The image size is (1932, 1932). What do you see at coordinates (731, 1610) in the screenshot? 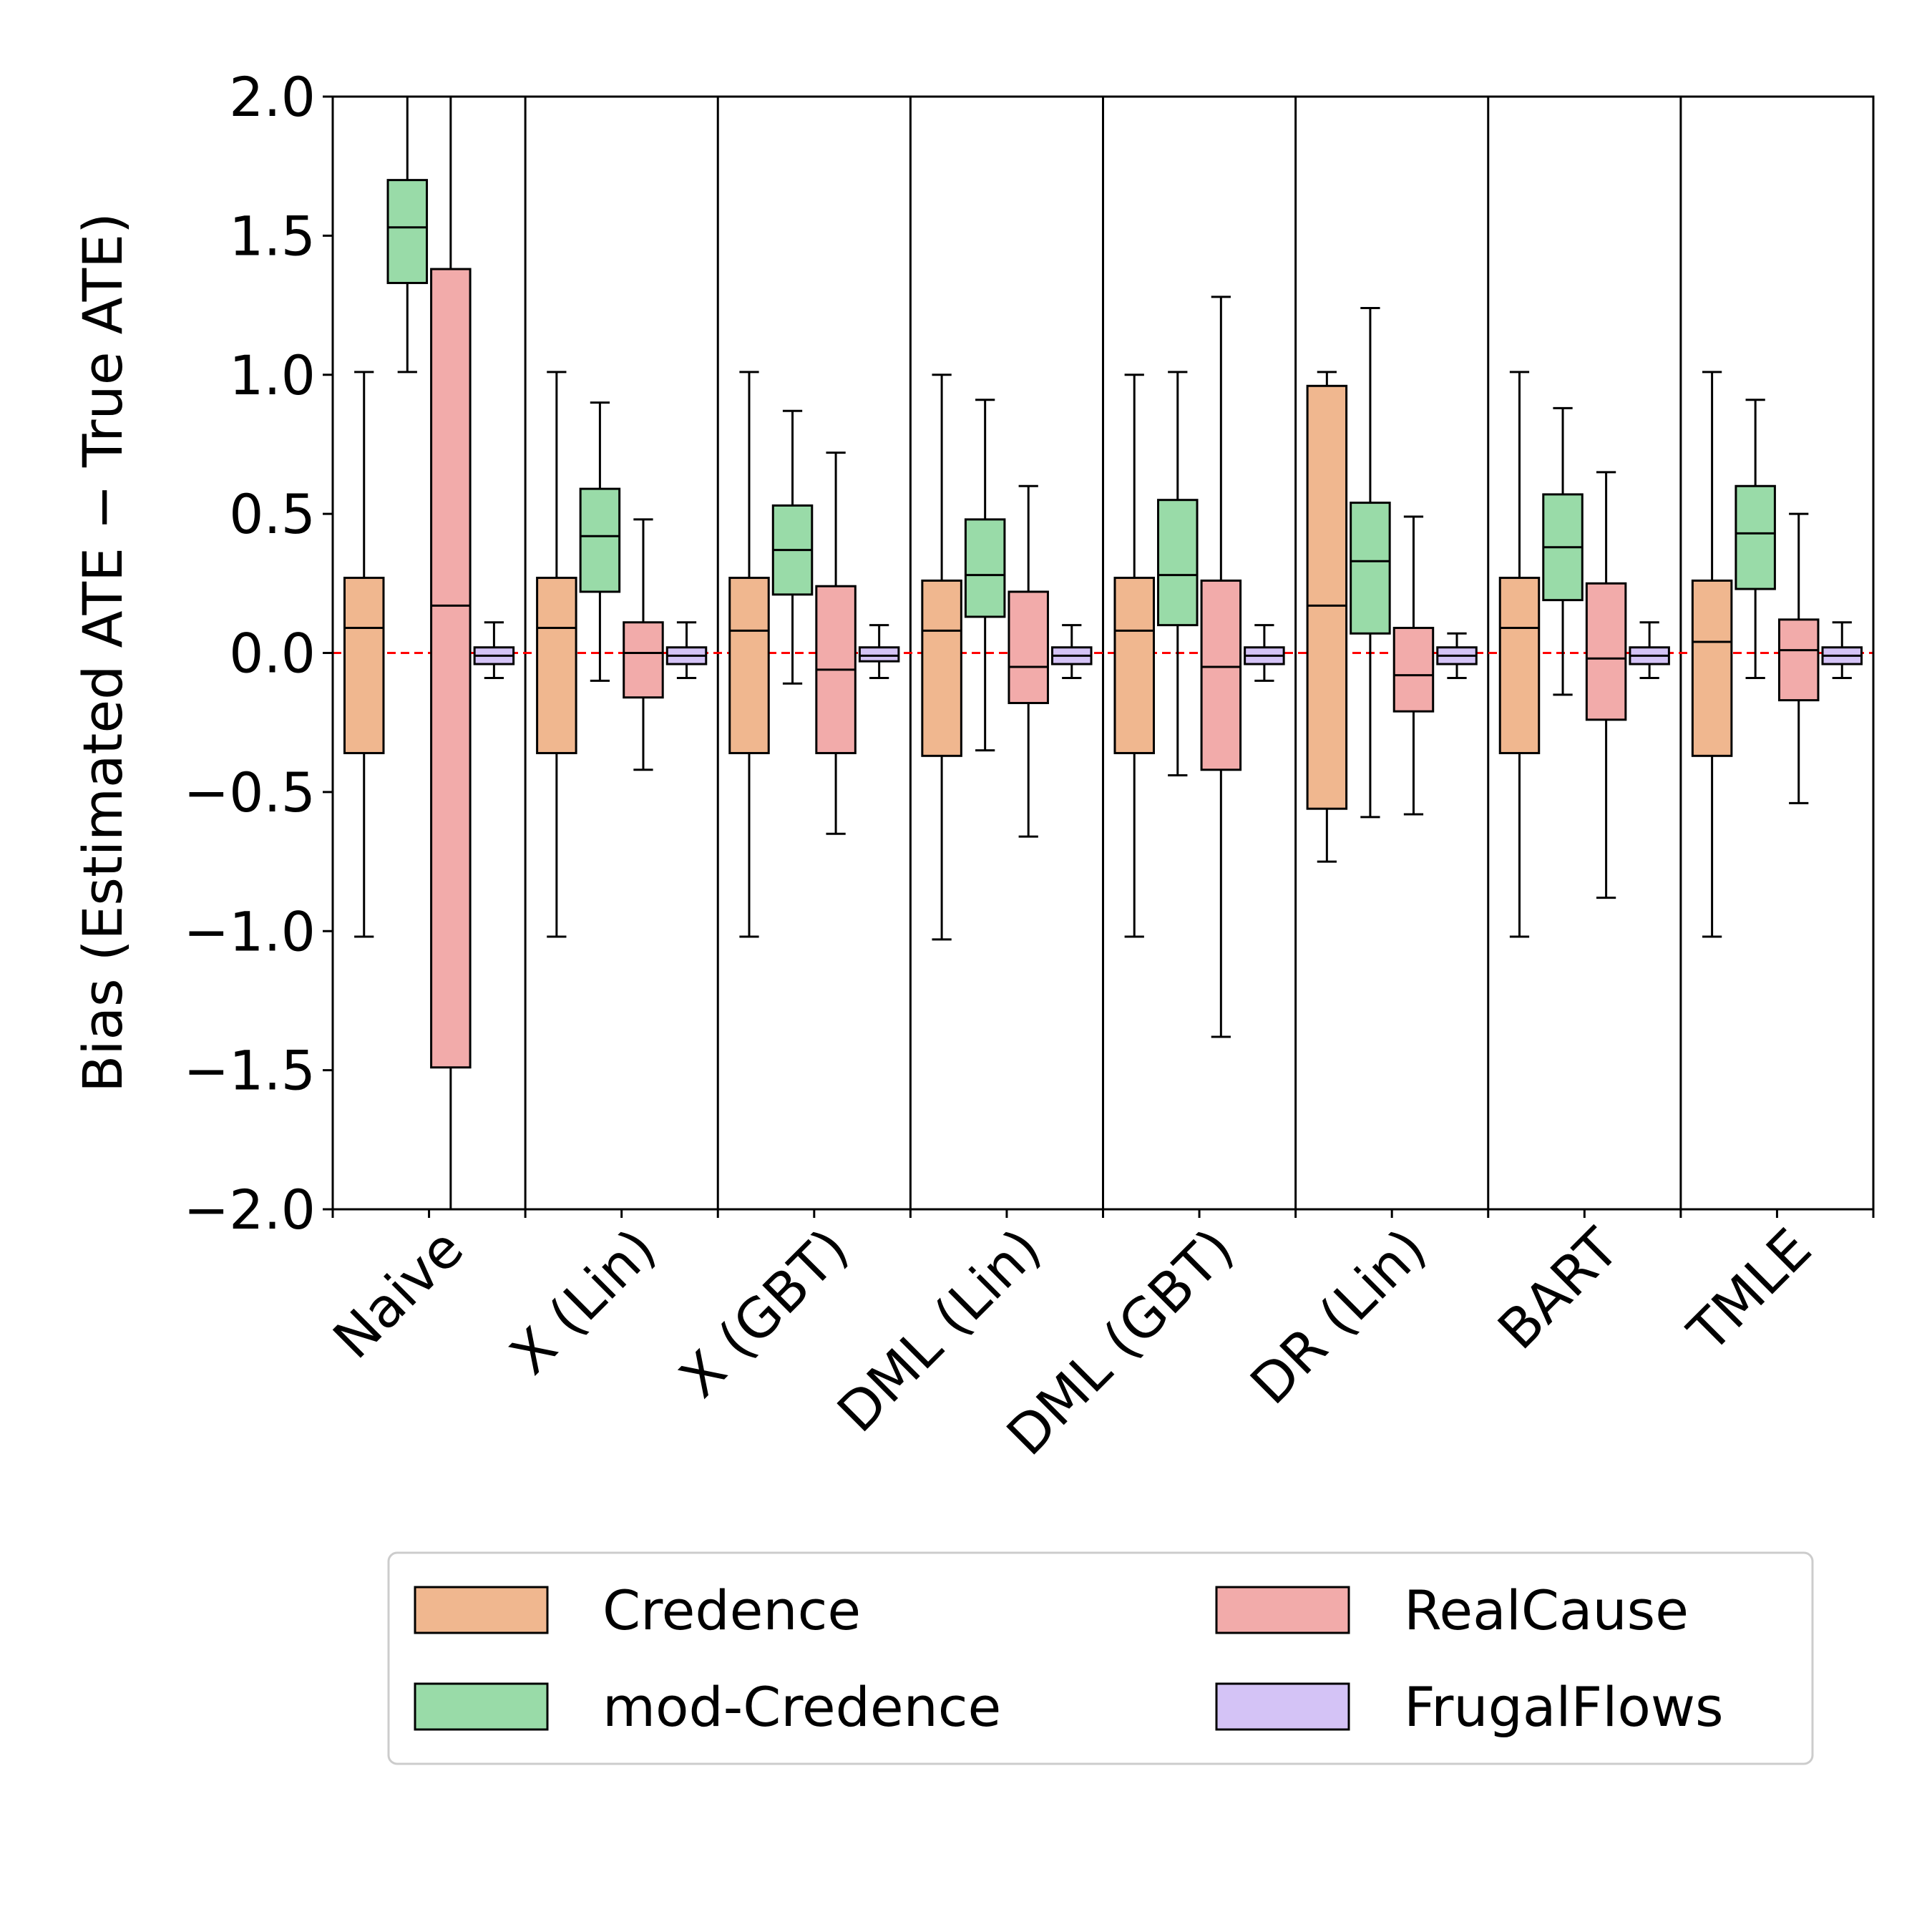
I see `legend-label: Credence` at bounding box center [731, 1610].